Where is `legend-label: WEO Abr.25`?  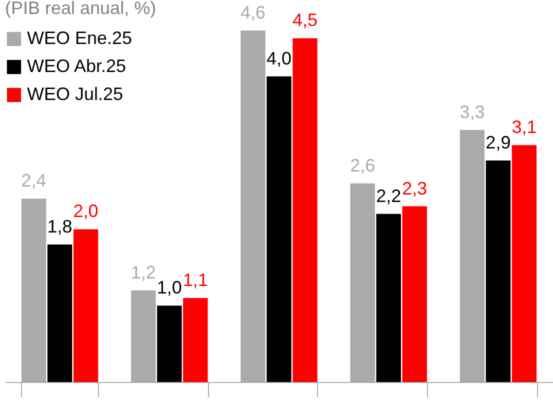
legend-label: WEO Abr.25 is located at coordinates (76, 66).